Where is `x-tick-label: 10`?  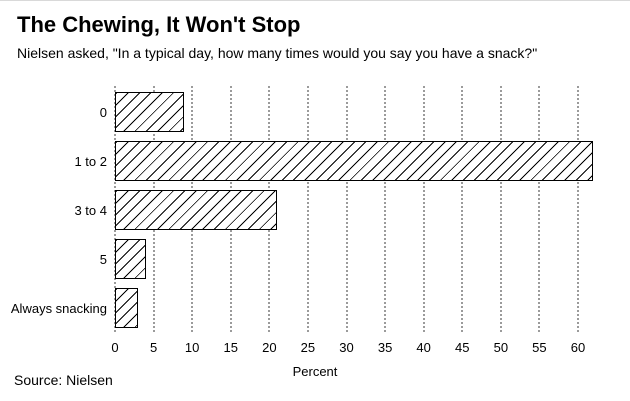
x-tick-label: 10 is located at coordinates (192, 347).